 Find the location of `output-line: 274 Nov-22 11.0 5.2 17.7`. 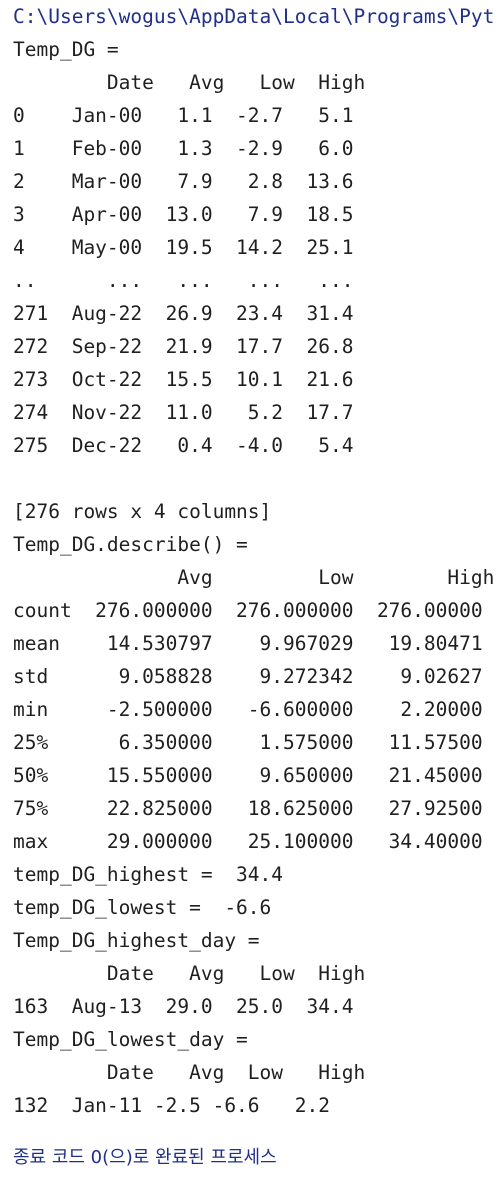

output-line: 274 Nov-22 11.0 5.2 17.7 is located at coordinates (183, 412).